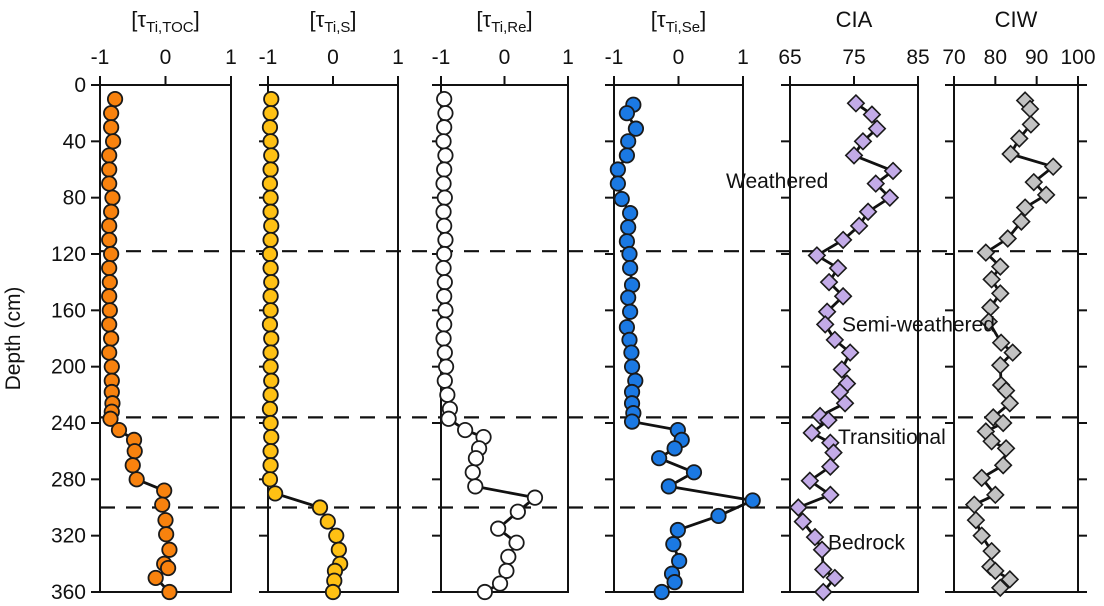  What do you see at coordinates (68, 310) in the screenshot?
I see `depth-tick-label: 160` at bounding box center [68, 310].